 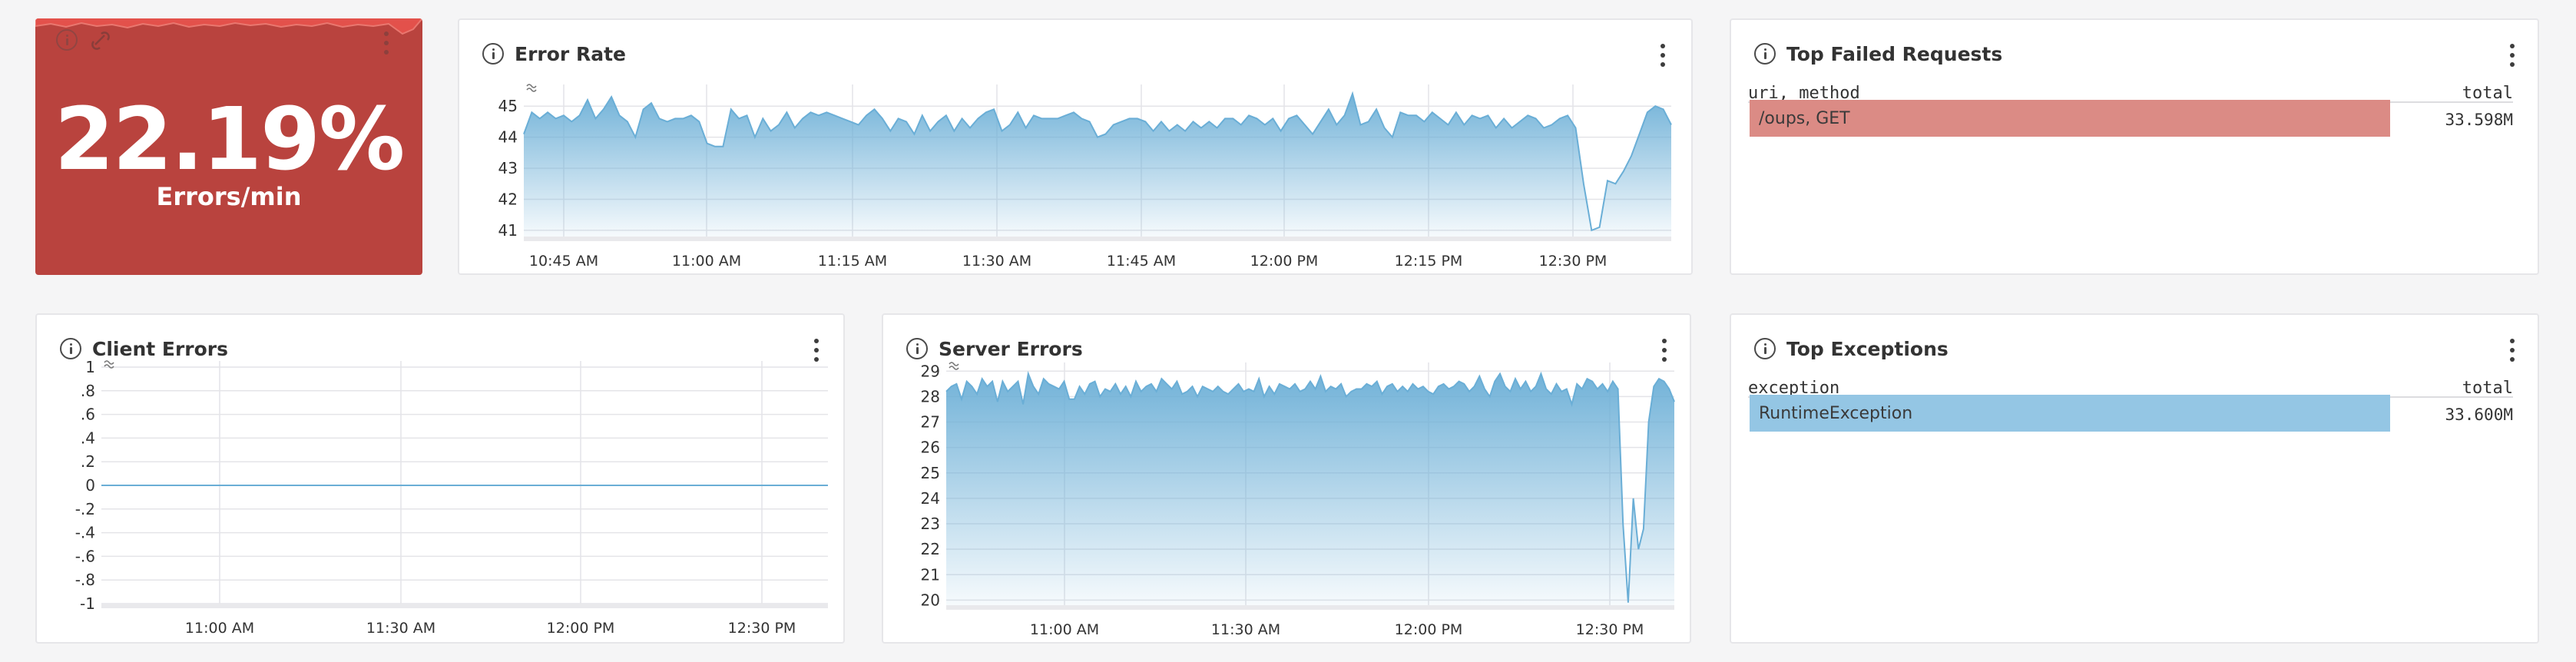 What do you see at coordinates (931, 396) in the screenshot?
I see `y-tick-label: 28` at bounding box center [931, 396].